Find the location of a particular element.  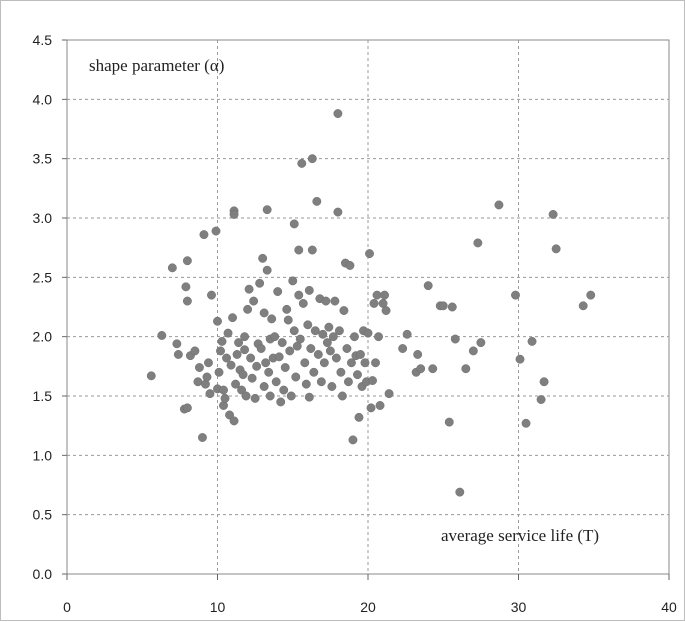

x-tick-label: 20 is located at coordinates (368, 607).